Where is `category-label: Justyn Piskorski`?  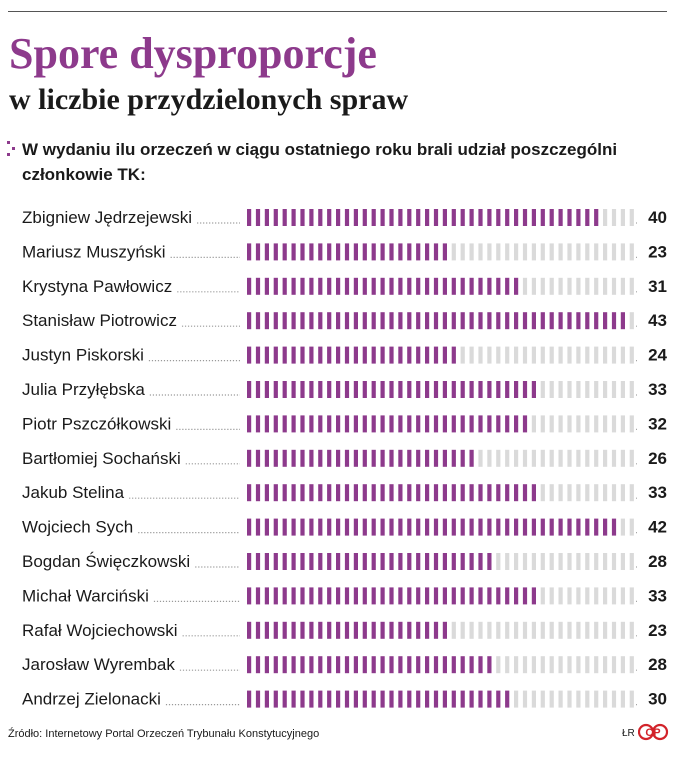
category-label: Justyn Piskorski is located at coordinates (83, 355).